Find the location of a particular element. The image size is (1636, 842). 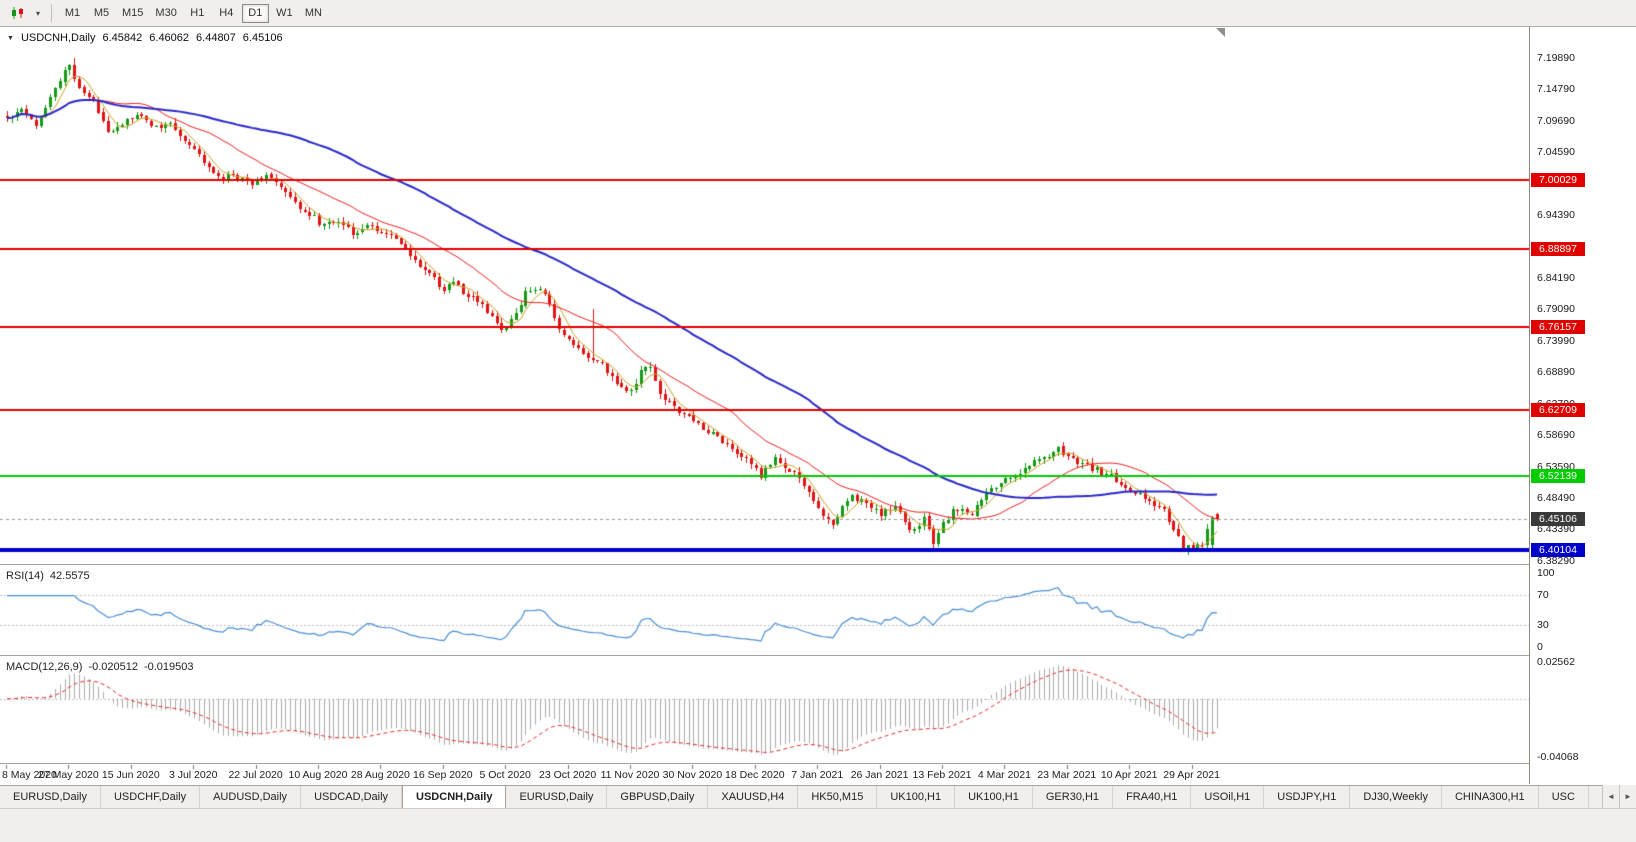

price-axis-label: 7.09690 is located at coordinates (1556, 120).